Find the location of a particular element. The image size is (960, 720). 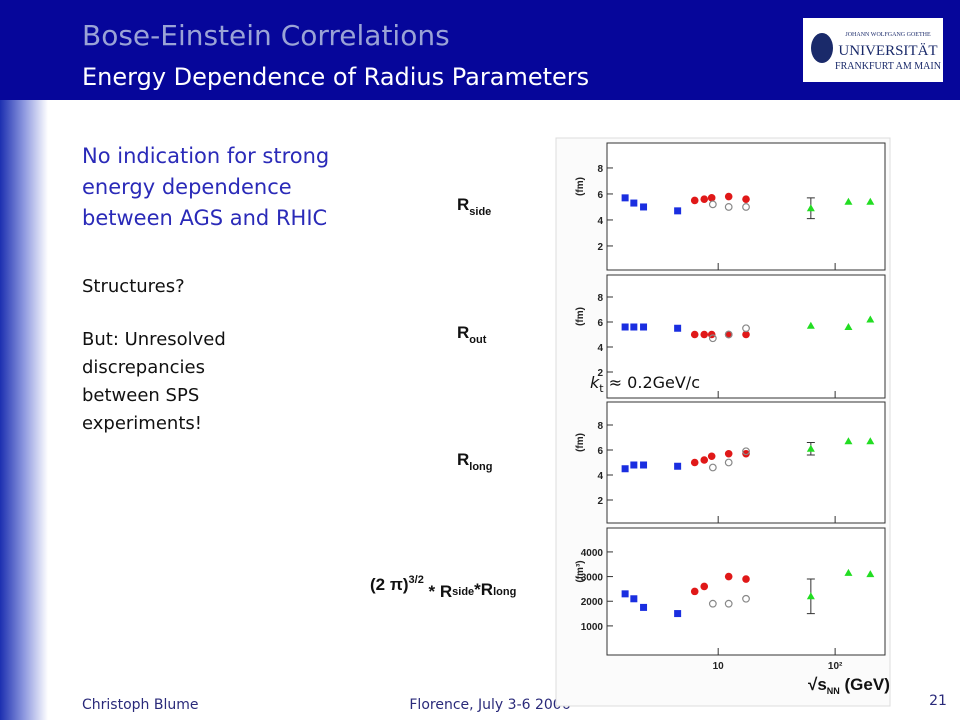

main-point: No indication for strong is located at coordinates (205, 156).